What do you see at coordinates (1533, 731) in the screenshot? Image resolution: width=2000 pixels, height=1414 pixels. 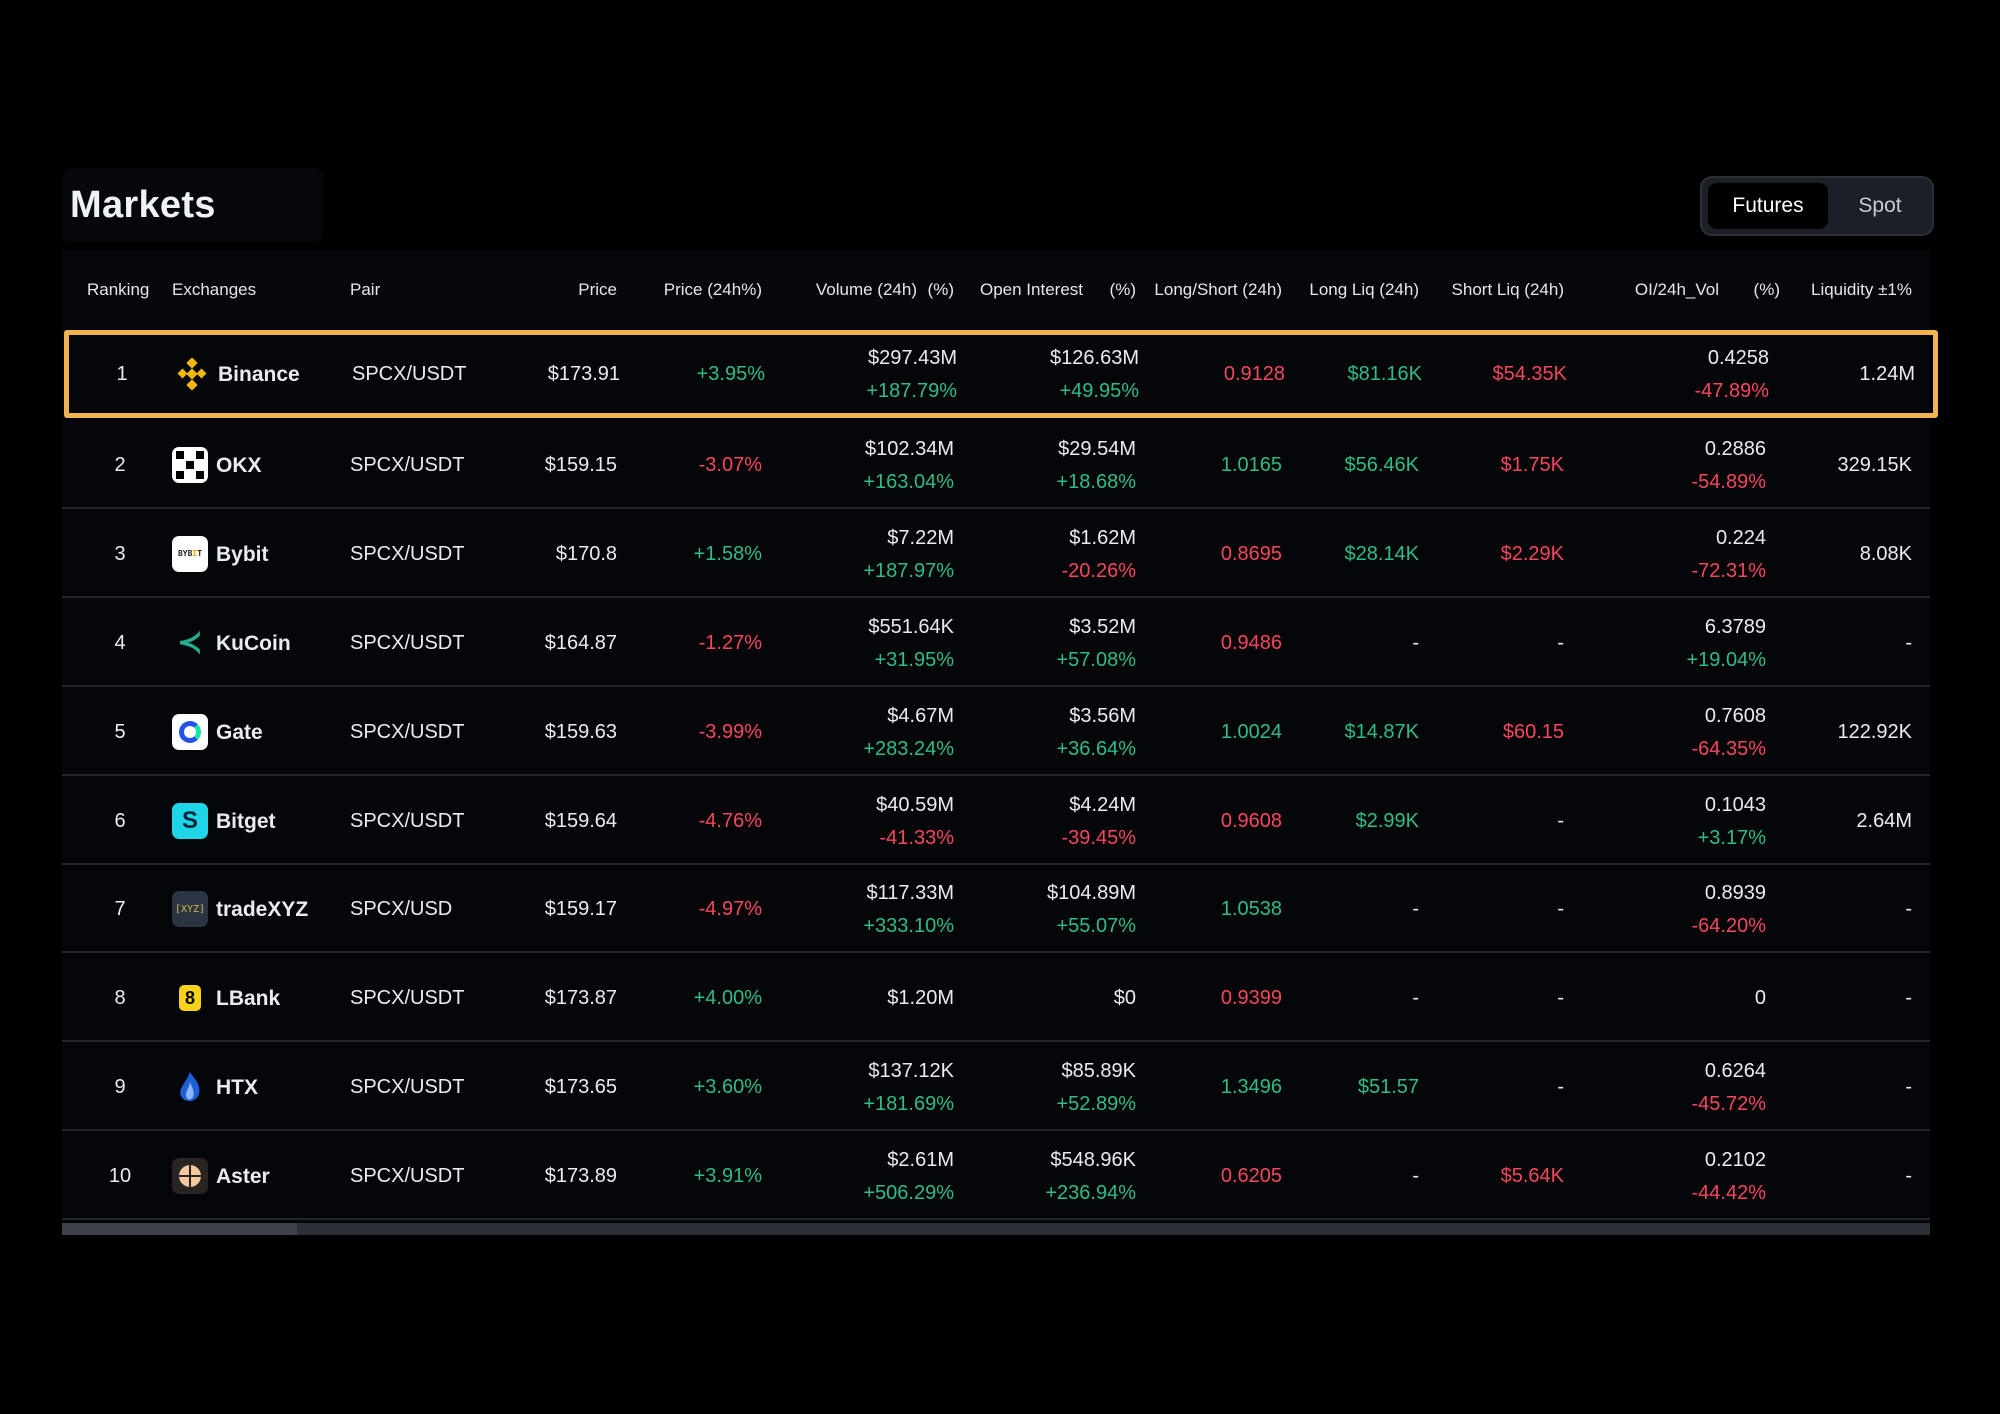 I see `short-liq-cell: $60.15` at bounding box center [1533, 731].